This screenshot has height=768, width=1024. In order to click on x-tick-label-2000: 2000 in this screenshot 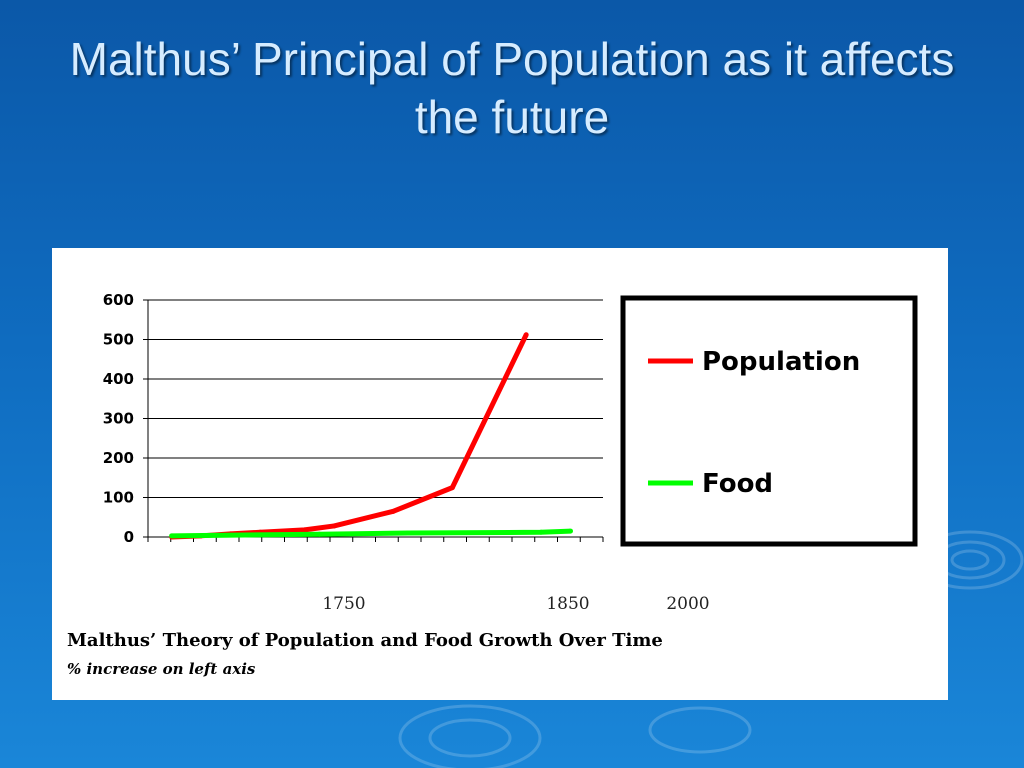, I will do `click(687, 604)`.